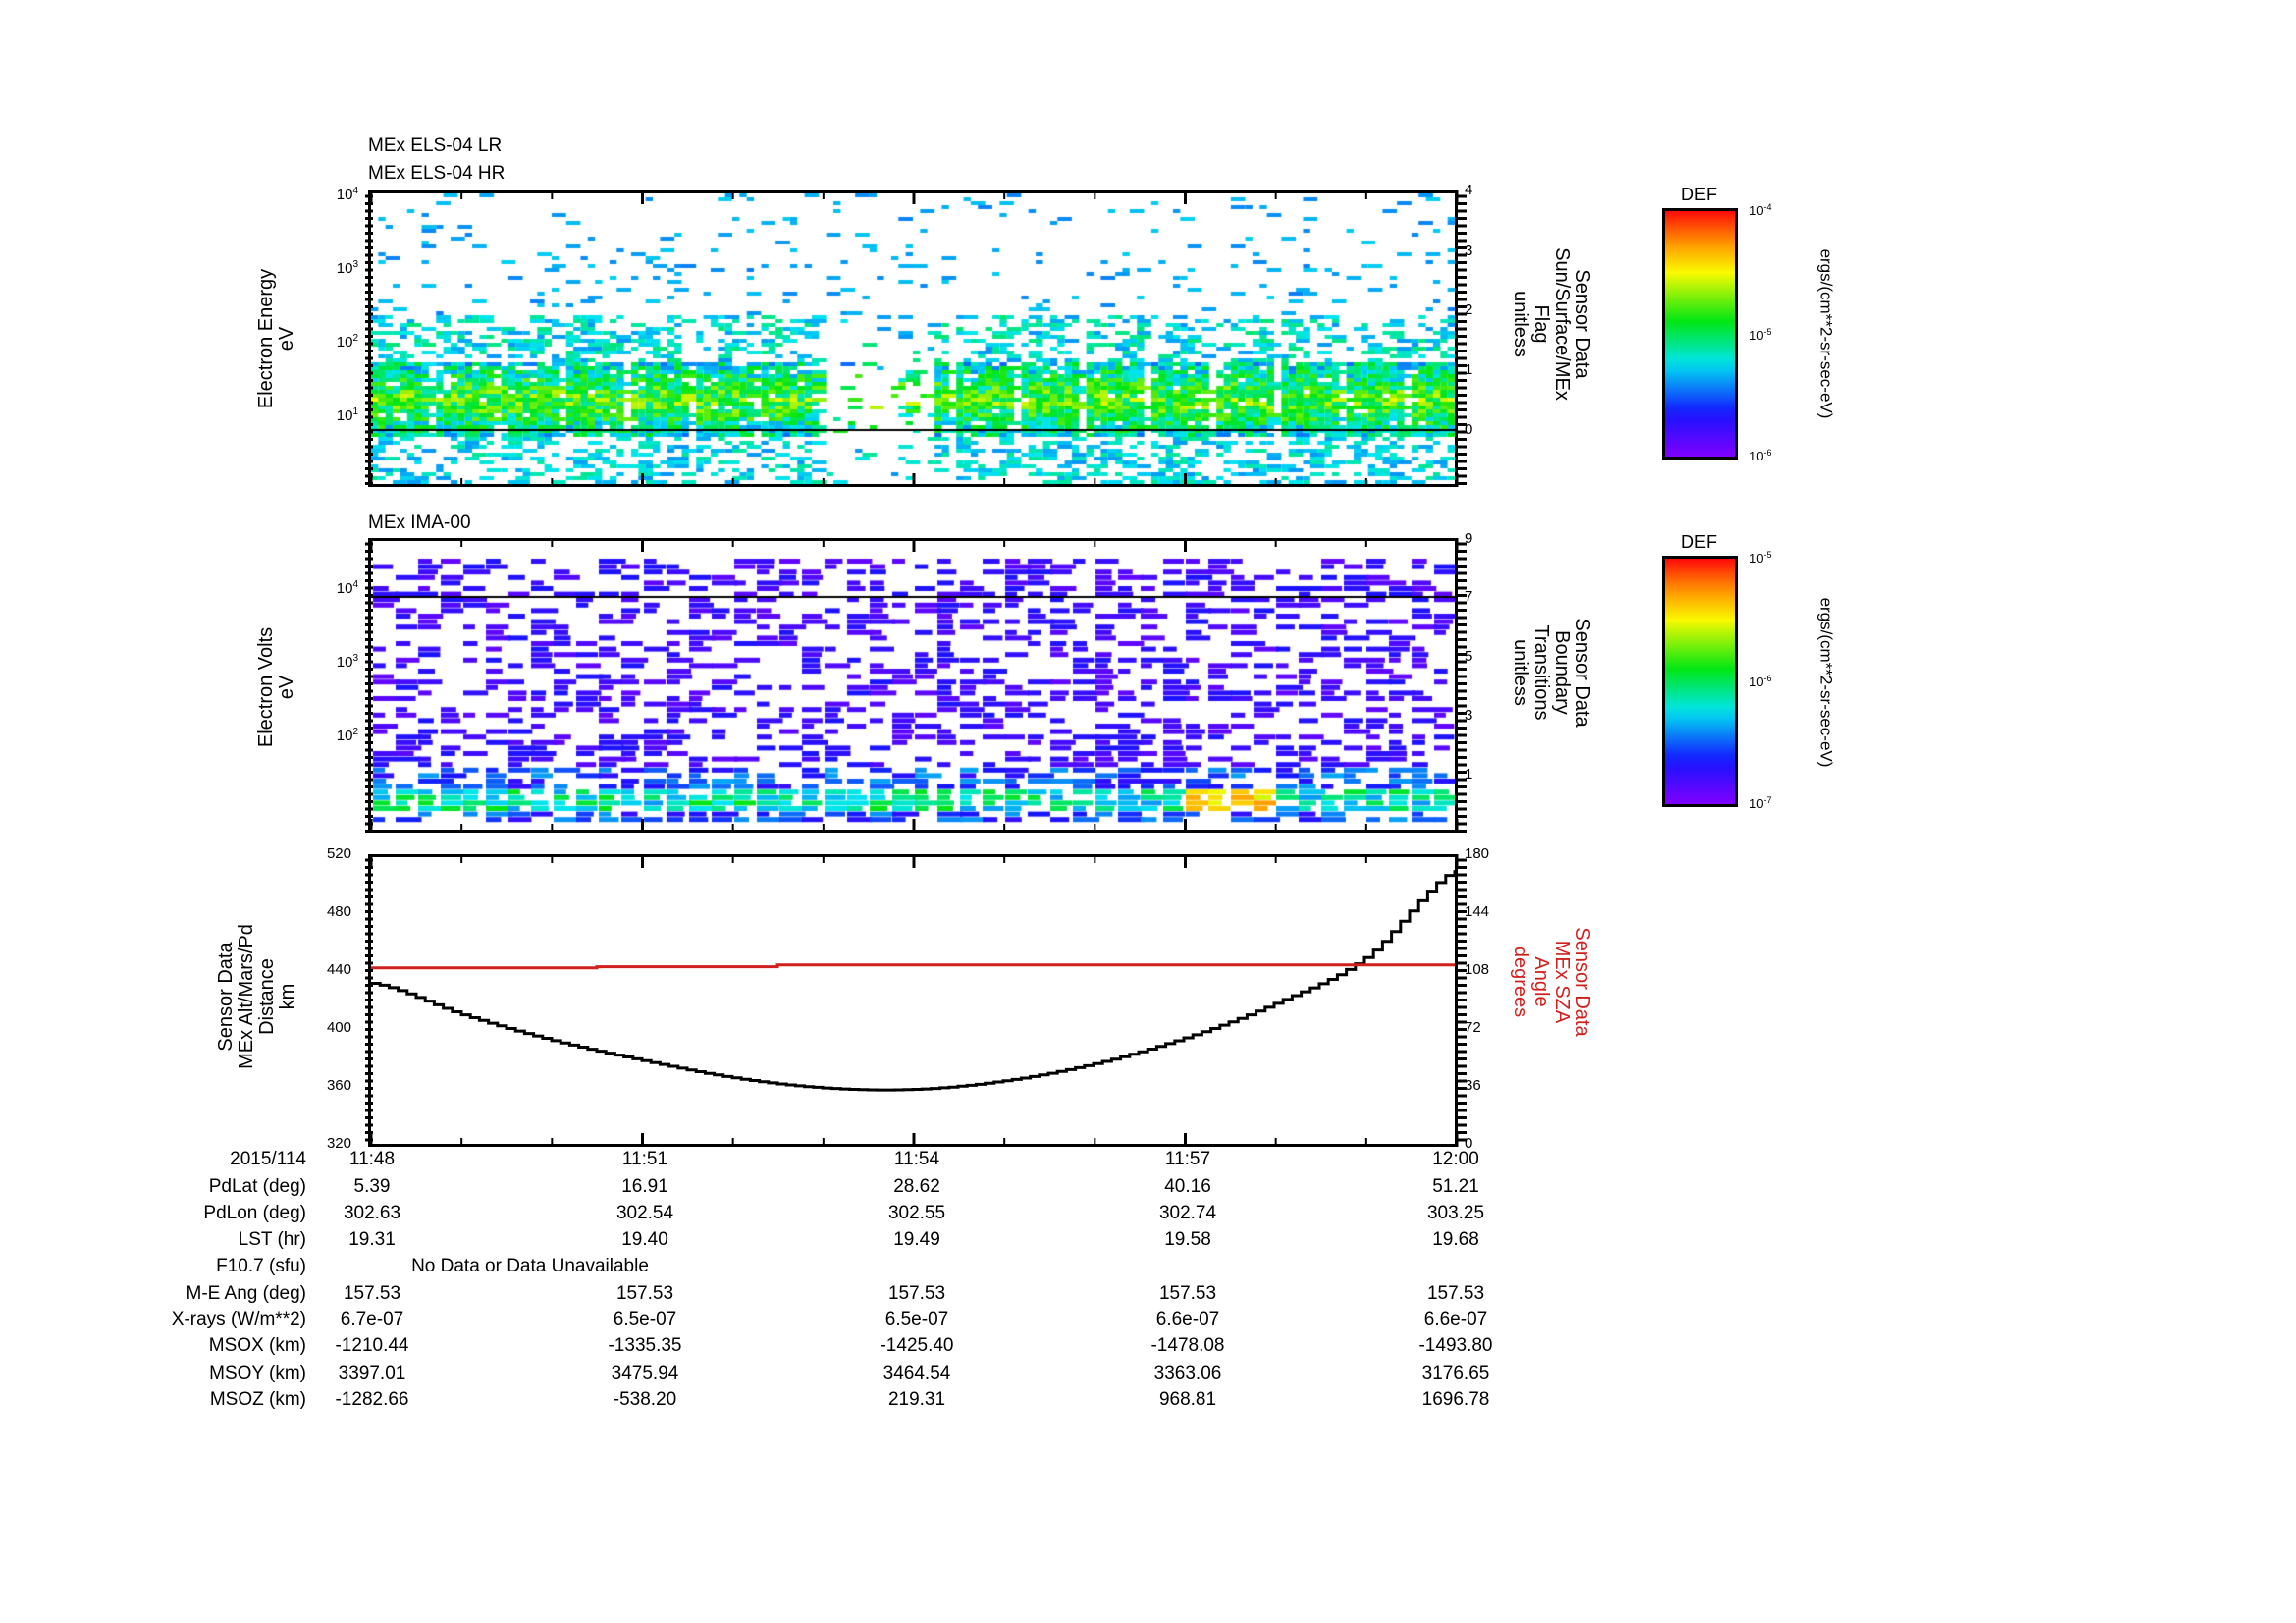 This screenshot has width=2296, height=1623. What do you see at coordinates (1469, 309) in the screenshot?
I see `els-rtick-2: 2` at bounding box center [1469, 309].